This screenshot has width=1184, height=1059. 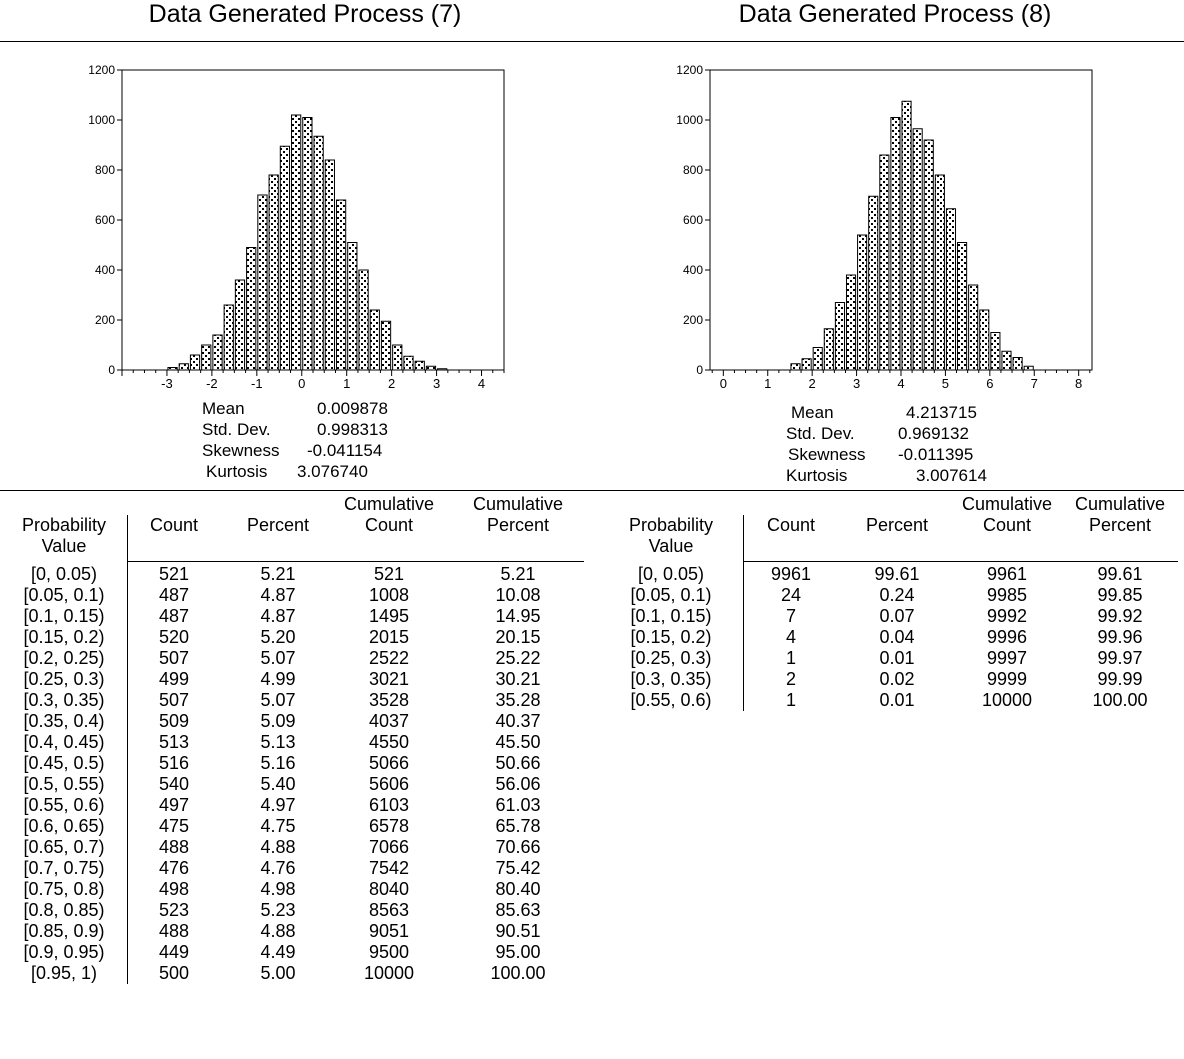 What do you see at coordinates (64, 546) in the screenshot?
I see `header-value: Value` at bounding box center [64, 546].